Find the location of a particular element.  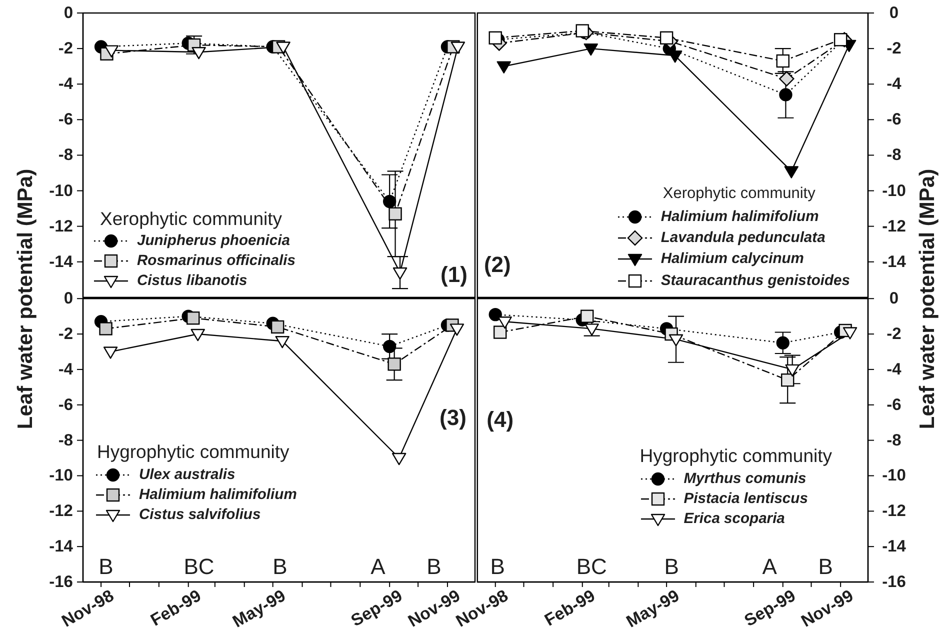

legend-label: Cistus libanotis is located at coordinates (192, 281).